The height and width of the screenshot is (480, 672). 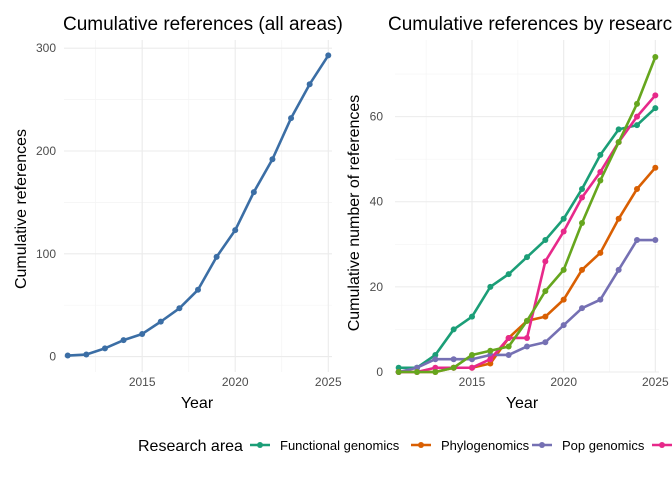 I want to click on chart-right-title: Cumulative references by research area, so click(x=530, y=24).